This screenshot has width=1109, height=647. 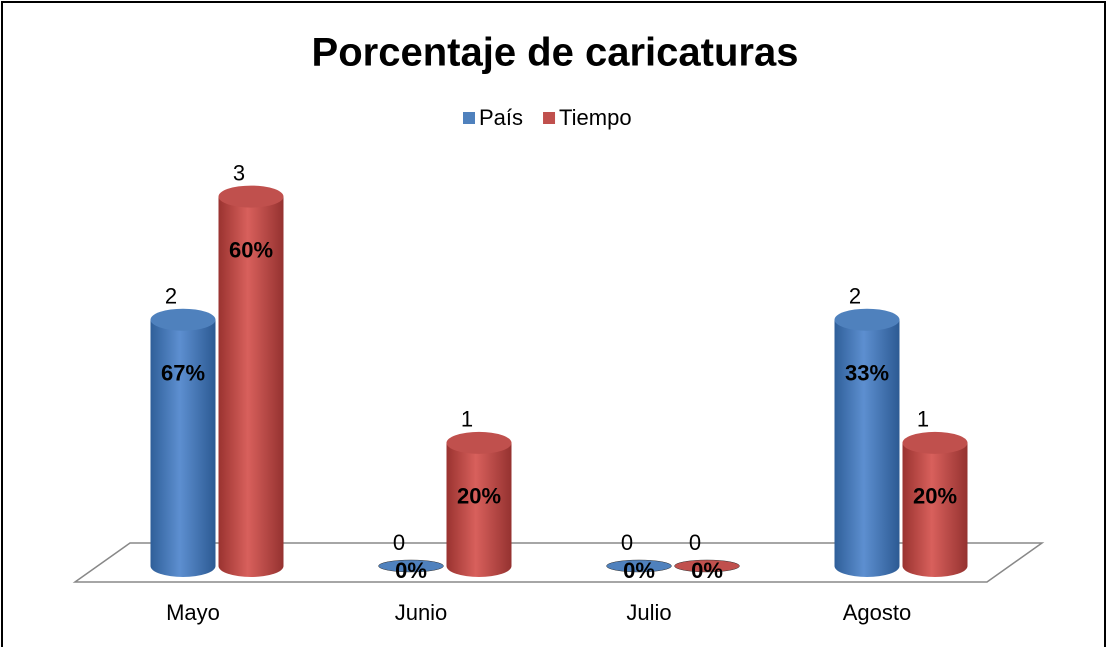 I want to click on x-tick-label: Agosto, so click(x=877, y=612).